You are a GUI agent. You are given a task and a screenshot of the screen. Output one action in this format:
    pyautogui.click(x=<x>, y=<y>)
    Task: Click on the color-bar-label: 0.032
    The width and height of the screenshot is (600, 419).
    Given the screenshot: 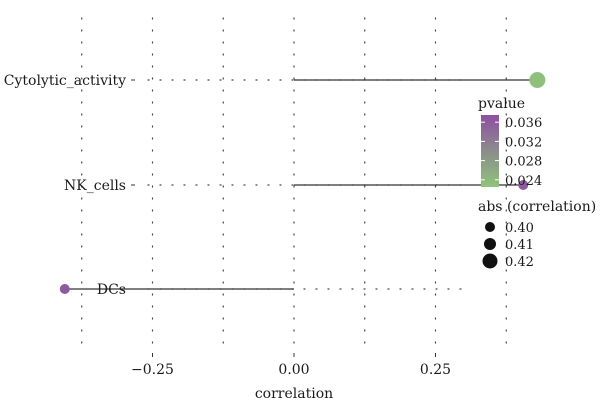 What is the action you would take?
    pyautogui.click(x=523, y=142)
    